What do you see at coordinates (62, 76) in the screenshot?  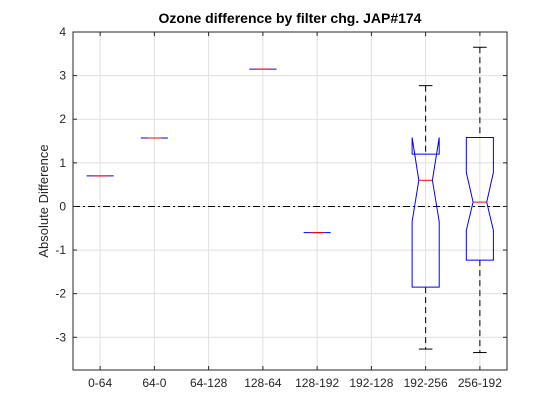 I see `y-tick-label: 3` at bounding box center [62, 76].